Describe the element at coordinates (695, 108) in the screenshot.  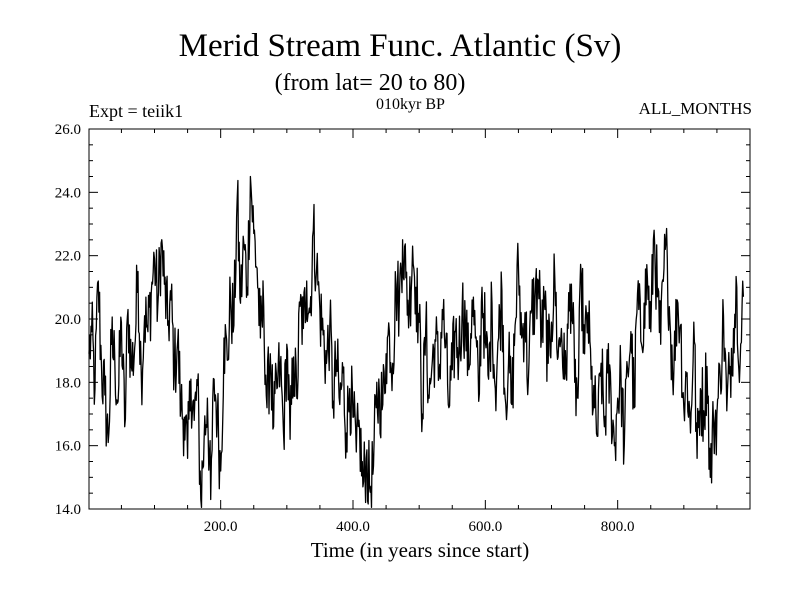
I see `months-label: ALL_MONTHS` at that location.